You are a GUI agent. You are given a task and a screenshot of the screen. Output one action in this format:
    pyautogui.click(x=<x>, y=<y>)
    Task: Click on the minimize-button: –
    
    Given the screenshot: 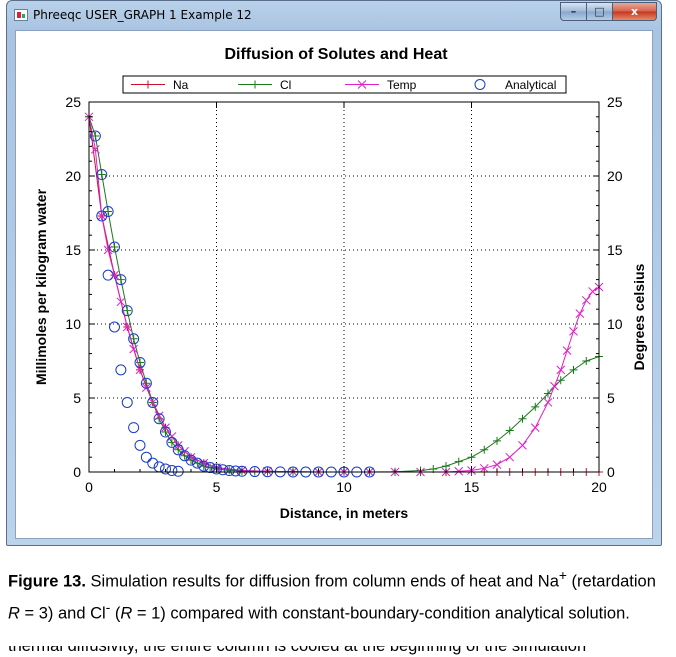 What is the action you would take?
    pyautogui.click(x=573, y=11)
    